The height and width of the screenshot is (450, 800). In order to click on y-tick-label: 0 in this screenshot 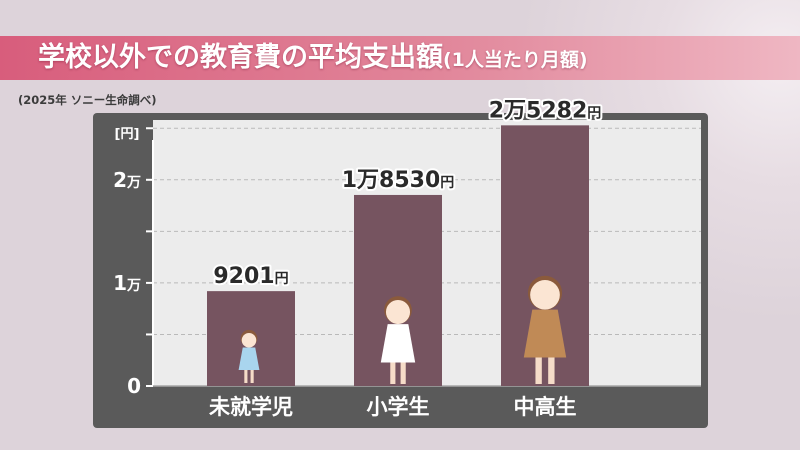, I will do `click(134, 386)`.